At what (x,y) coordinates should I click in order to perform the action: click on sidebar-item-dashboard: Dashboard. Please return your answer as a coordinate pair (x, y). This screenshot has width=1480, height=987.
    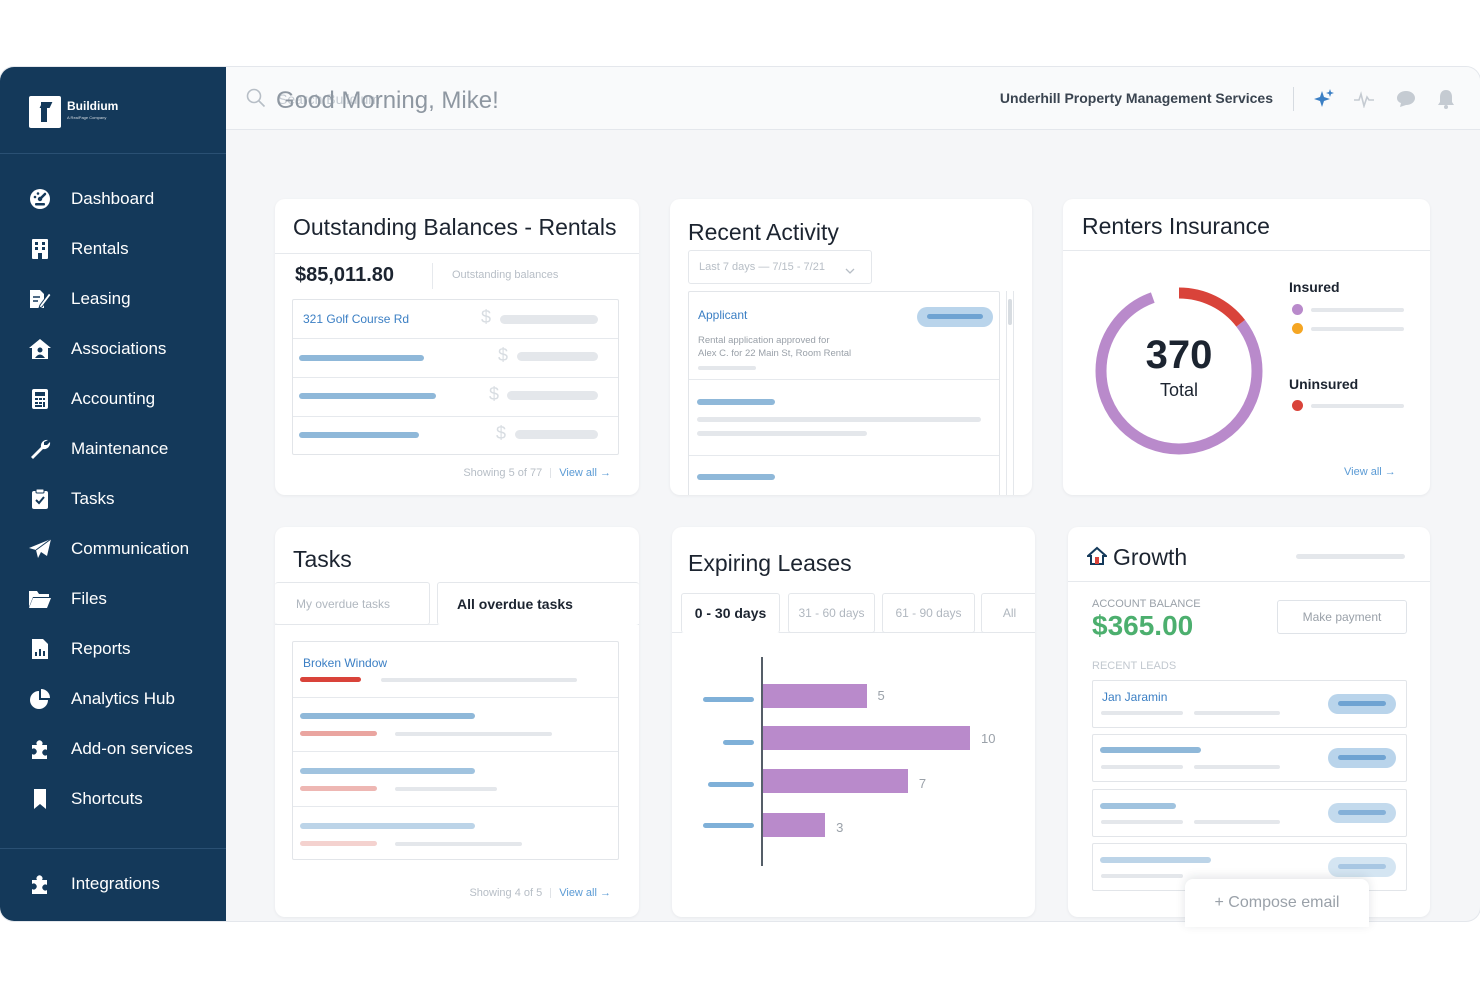
    Looking at the image, I should click on (113, 199).